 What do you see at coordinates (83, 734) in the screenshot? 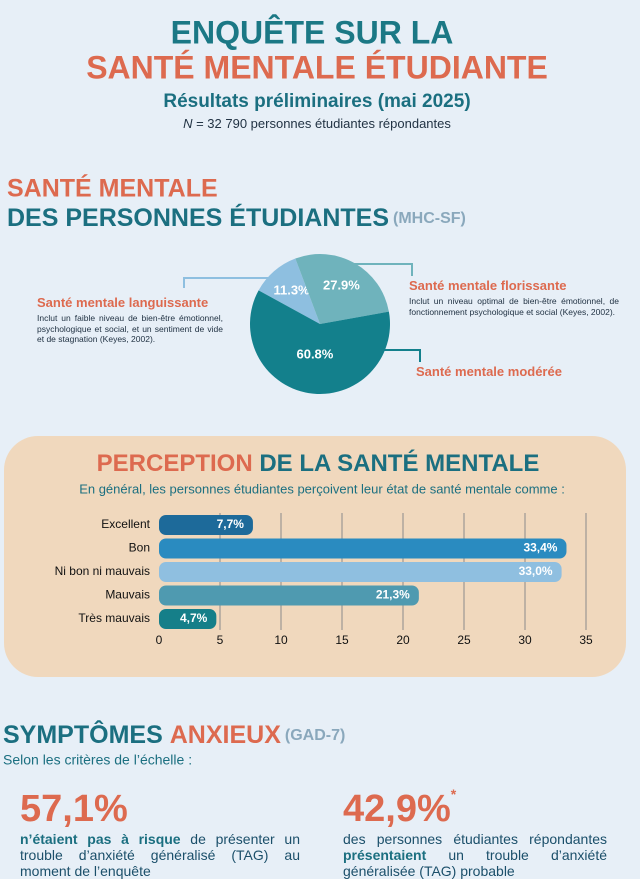
I see `section-title: SYMPTÔMES` at bounding box center [83, 734].